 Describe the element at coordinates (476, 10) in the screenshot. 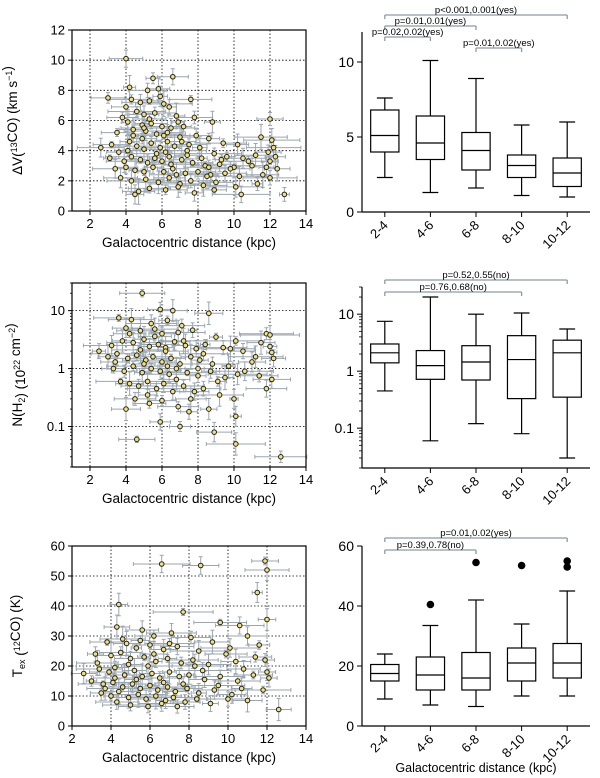

I see `significance-label: p<0.001,0.001(yes)` at that location.